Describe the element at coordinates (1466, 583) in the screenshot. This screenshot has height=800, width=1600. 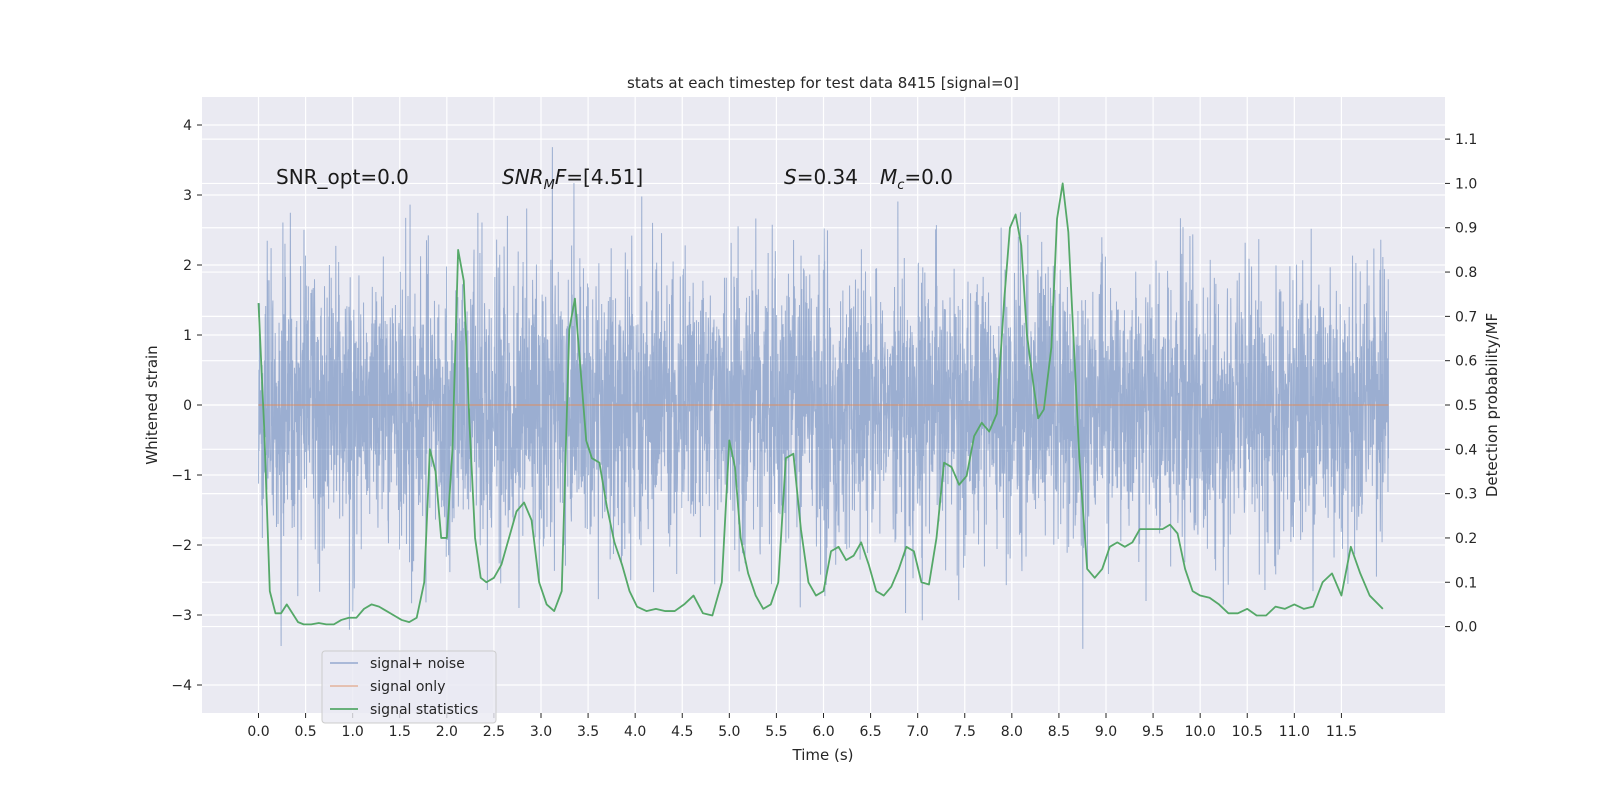
I see `y-right-tick-label: 0.1` at that location.